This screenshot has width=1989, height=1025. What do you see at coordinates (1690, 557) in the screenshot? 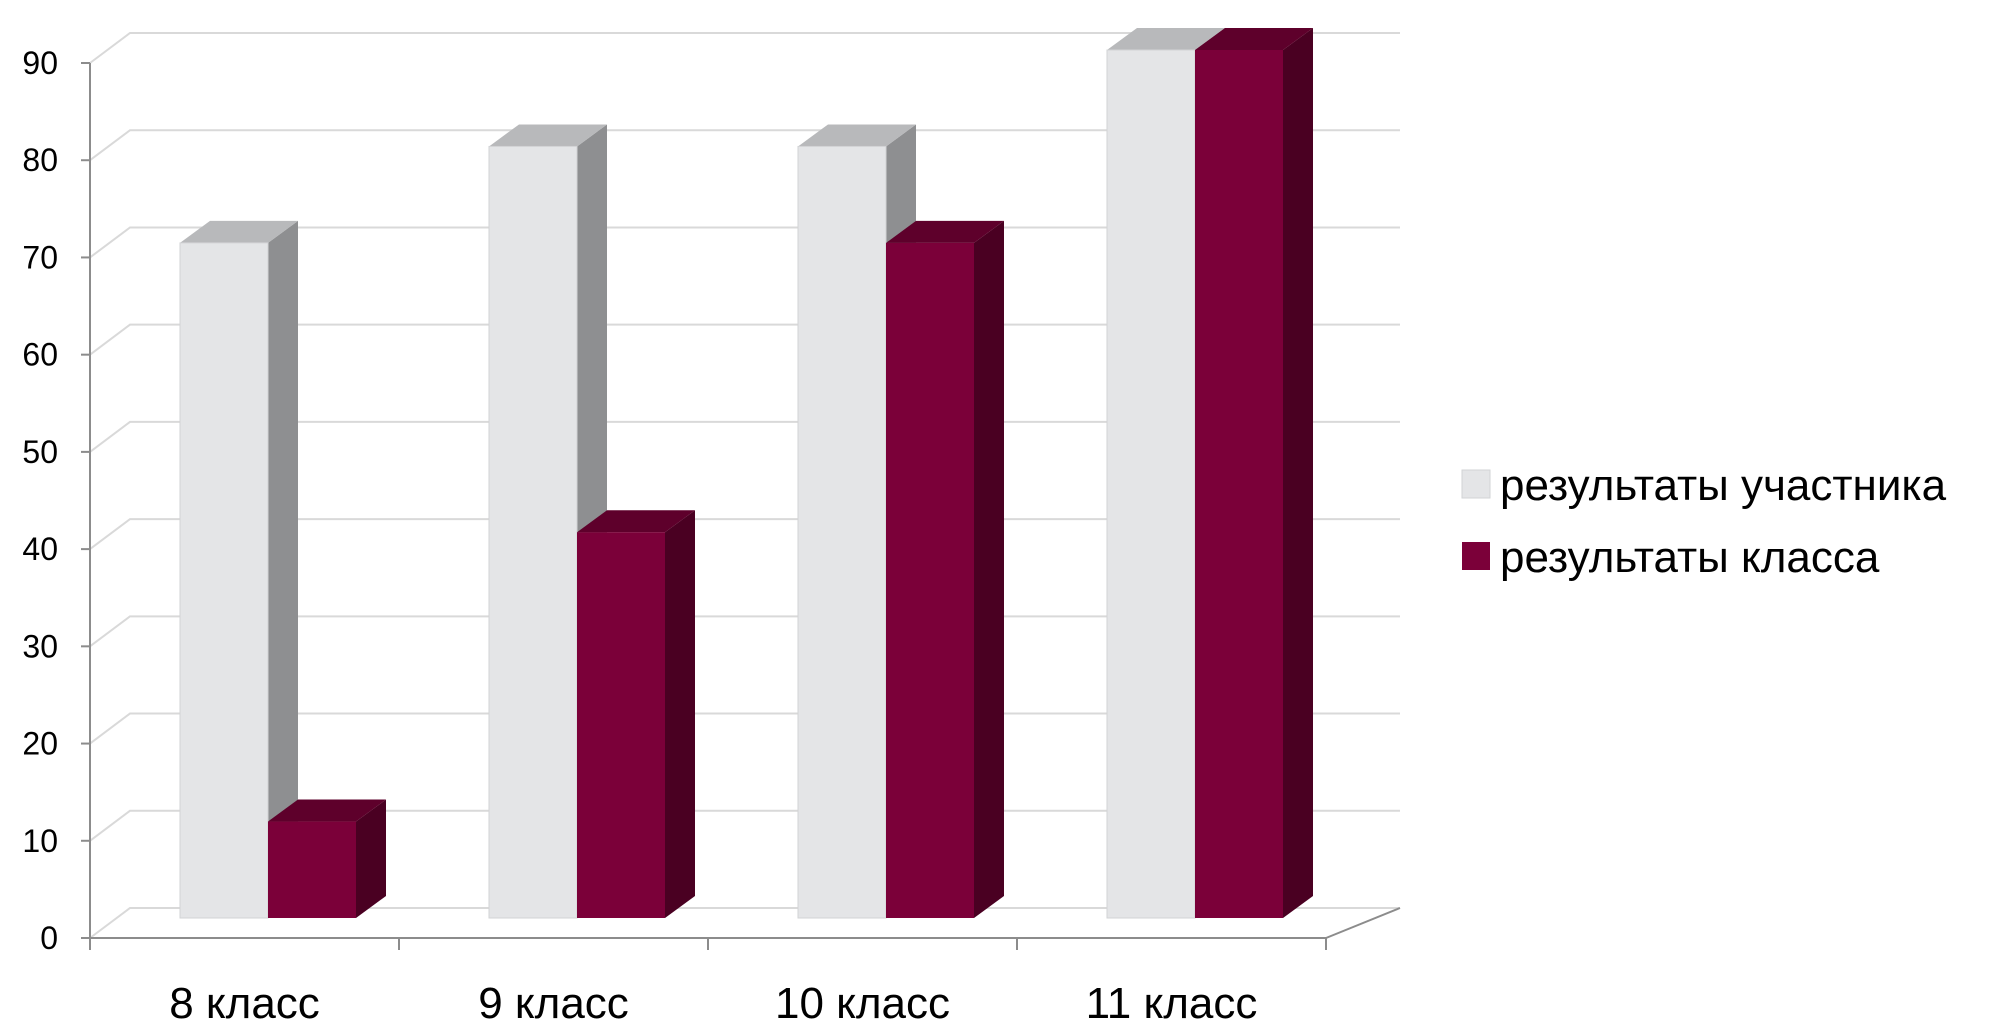
I see `legend-label: результаты класса` at bounding box center [1690, 557].